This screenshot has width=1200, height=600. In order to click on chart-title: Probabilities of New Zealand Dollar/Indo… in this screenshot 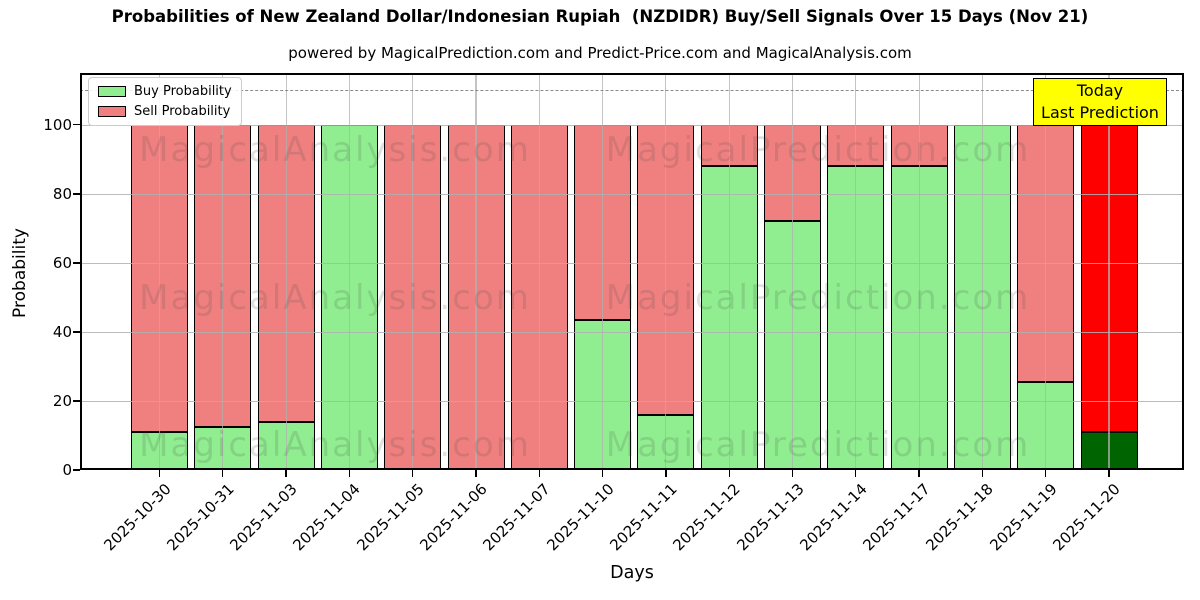, I will do `click(600, 16)`.